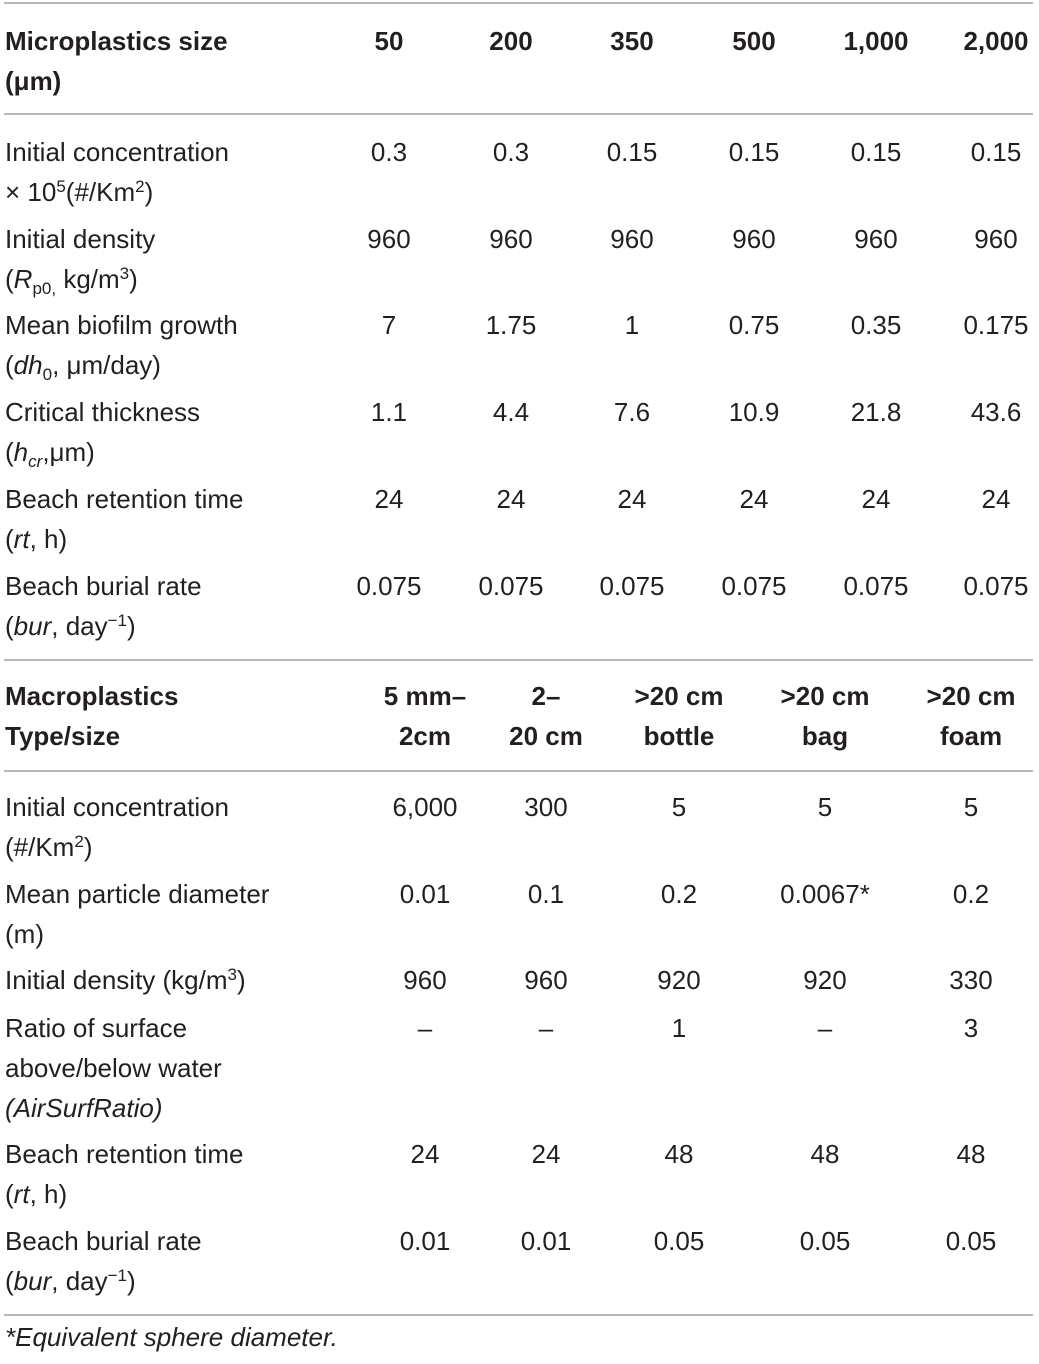 The height and width of the screenshot is (1364, 1039). What do you see at coordinates (106, 365) in the screenshot?
I see `text: , μm/day)` at bounding box center [106, 365].